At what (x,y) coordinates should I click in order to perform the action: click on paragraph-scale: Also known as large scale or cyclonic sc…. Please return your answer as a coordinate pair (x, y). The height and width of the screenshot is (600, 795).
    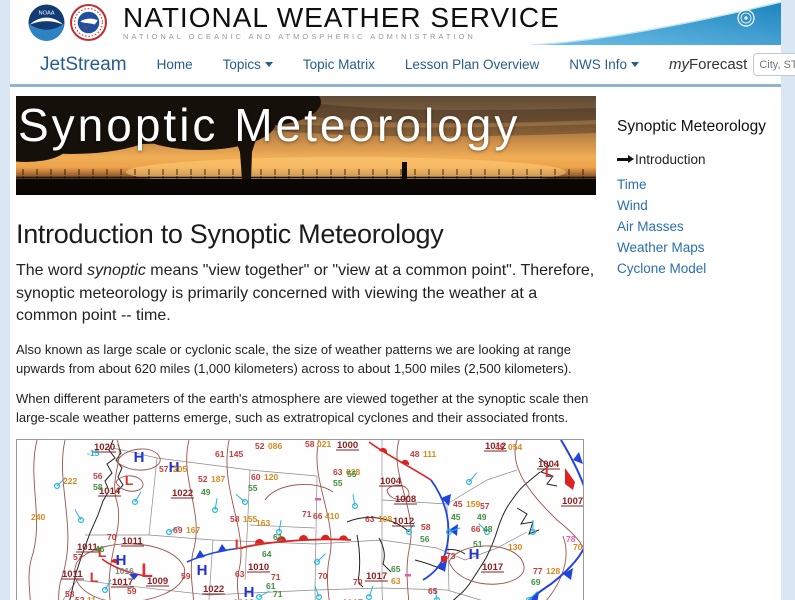
    Looking at the image, I should click on (294, 359).